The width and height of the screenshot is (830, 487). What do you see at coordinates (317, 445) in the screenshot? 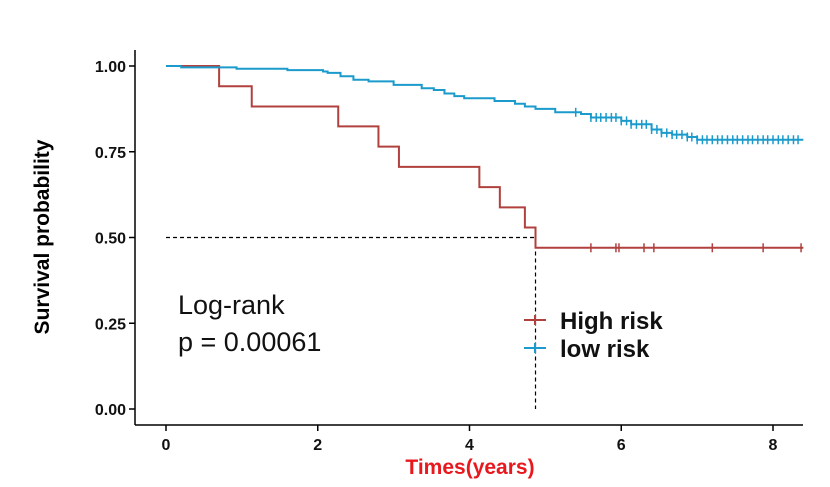
I see `x-tick-label: 2` at bounding box center [317, 445].